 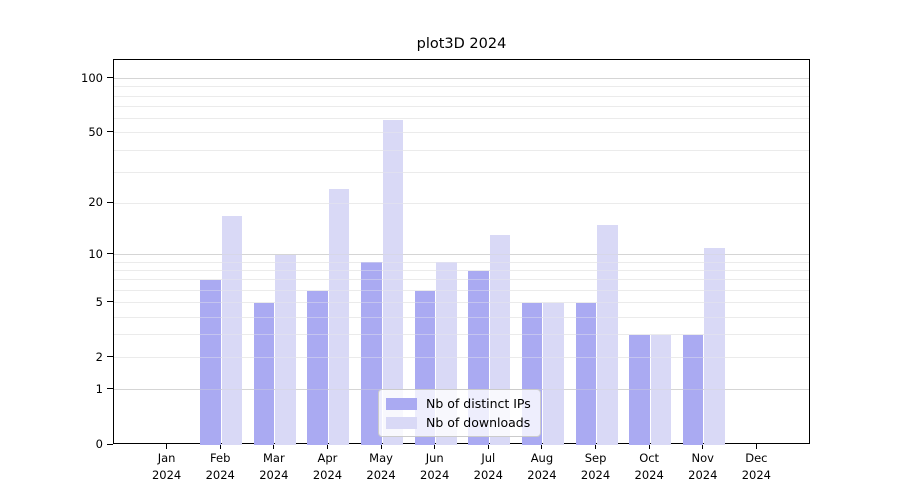 What do you see at coordinates (232, 330) in the screenshot?
I see `bar-downloads-feb` at bounding box center [232, 330].